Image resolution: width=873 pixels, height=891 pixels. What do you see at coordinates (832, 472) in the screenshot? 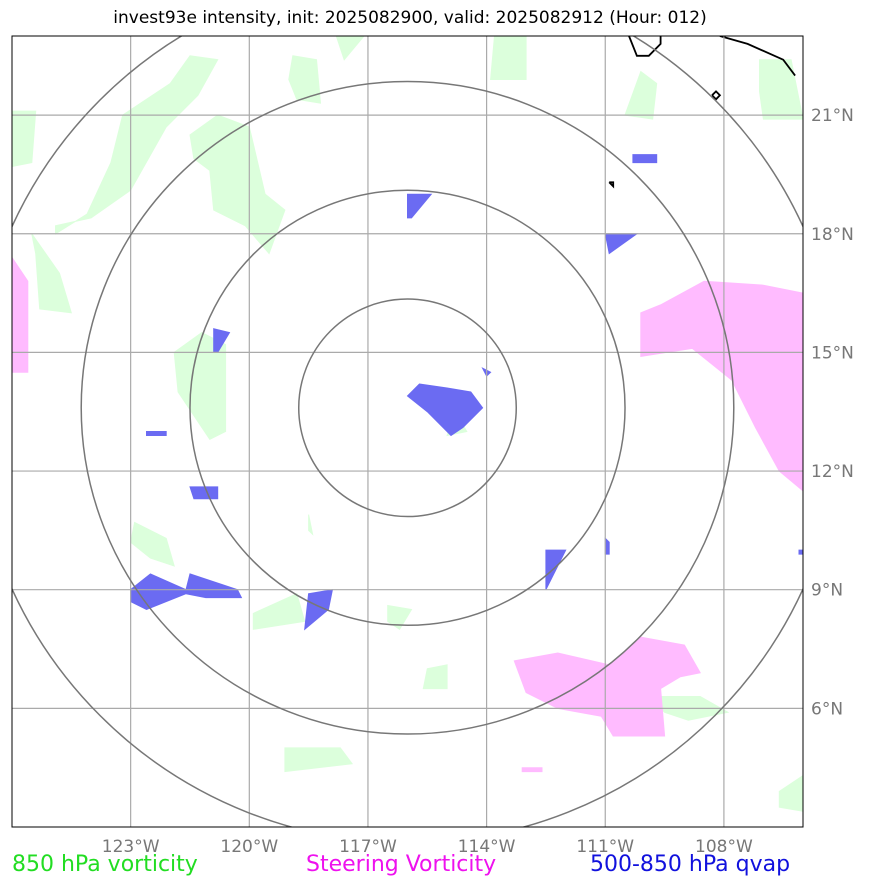
I see `tick-label-lat: 12°N` at bounding box center [832, 472].